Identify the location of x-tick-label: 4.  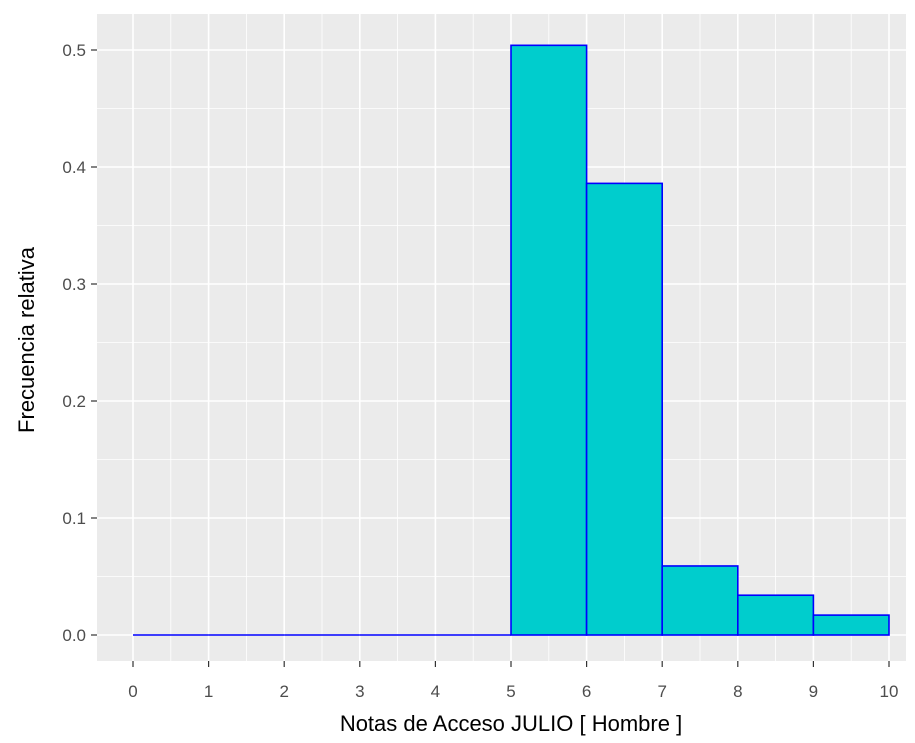
(435, 691).